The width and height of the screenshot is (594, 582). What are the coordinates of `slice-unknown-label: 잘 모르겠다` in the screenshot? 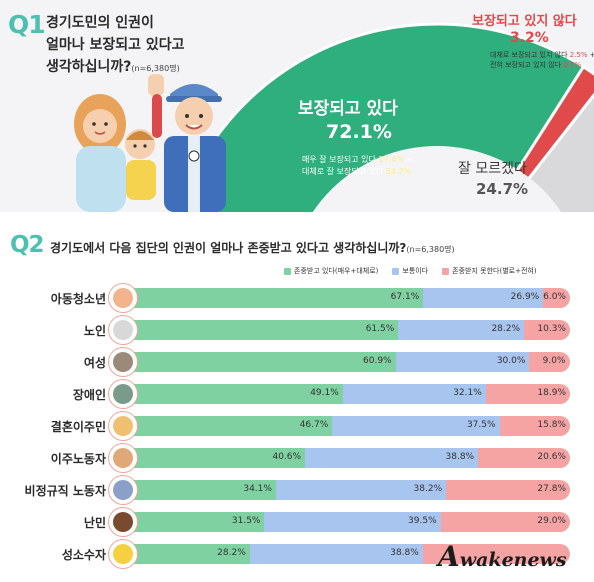 It's located at (492, 169).